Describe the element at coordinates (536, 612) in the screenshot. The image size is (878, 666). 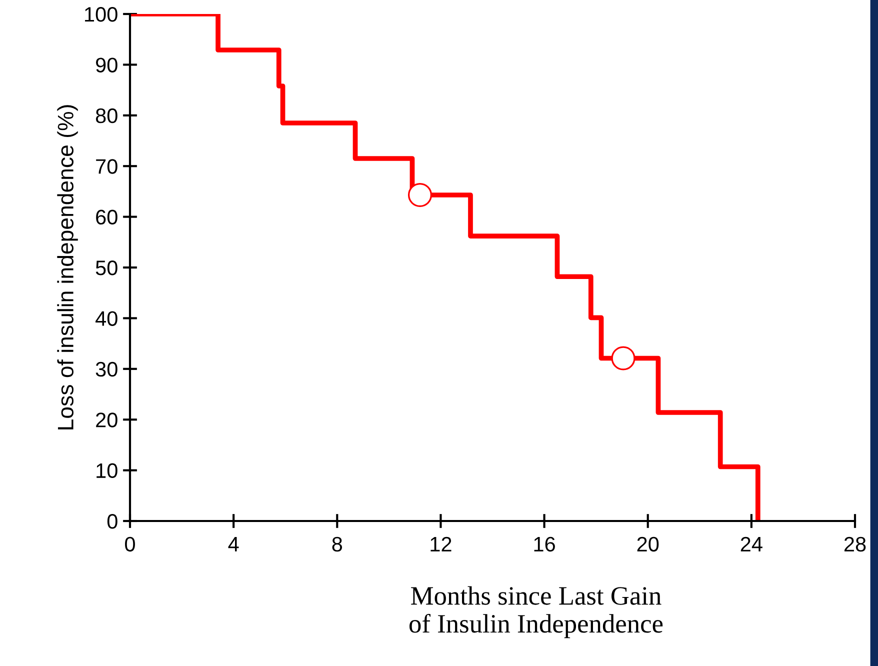
I see `x-axis-title: Months since Last Gain of Insulin Independence` at that location.